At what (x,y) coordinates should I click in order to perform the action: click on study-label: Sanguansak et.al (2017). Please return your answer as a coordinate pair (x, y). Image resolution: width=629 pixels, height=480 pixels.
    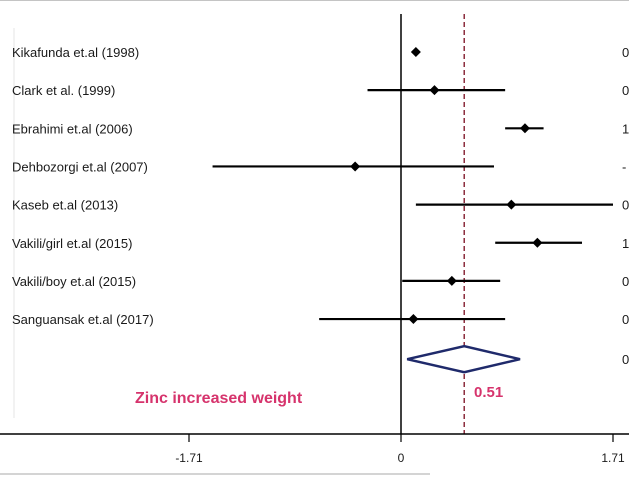
    Looking at the image, I should click on (83, 319).